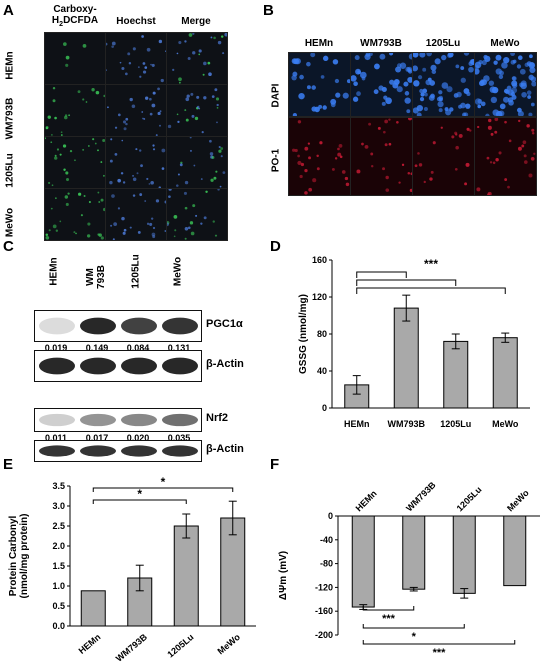 The width and height of the screenshot is (550, 662). I want to click on y-tick-label: -200, so click(324, 635).